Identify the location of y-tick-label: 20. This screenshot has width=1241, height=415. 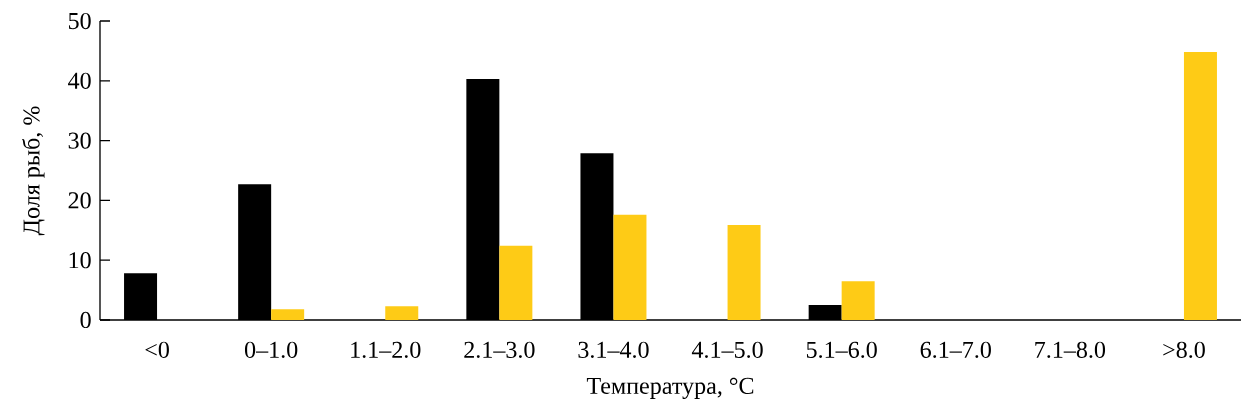
(79, 200).